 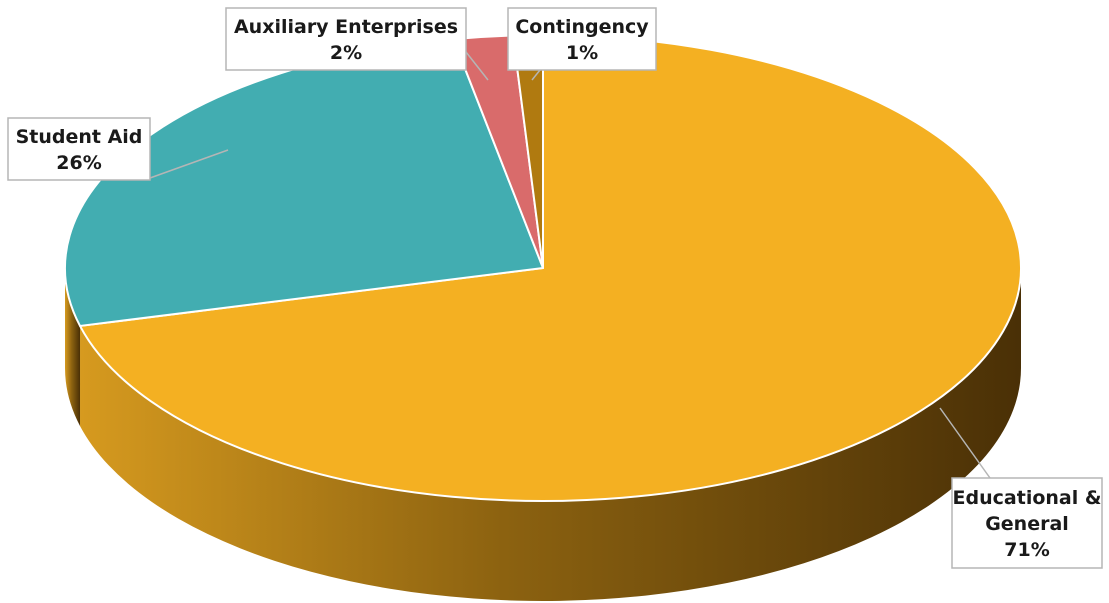 What do you see at coordinates (477, 66) in the screenshot?
I see `leader-line-auxiliary-enterprises` at bounding box center [477, 66].